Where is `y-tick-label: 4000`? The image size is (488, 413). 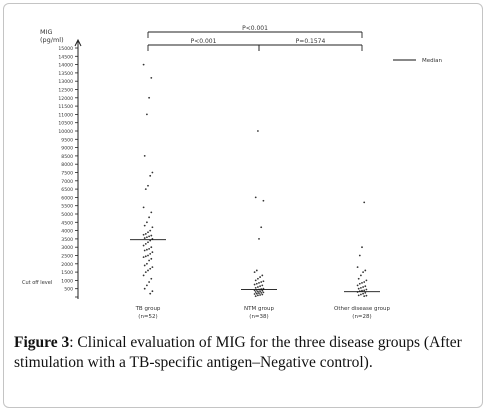
y-tick-label: 4000 is located at coordinates (67, 232).